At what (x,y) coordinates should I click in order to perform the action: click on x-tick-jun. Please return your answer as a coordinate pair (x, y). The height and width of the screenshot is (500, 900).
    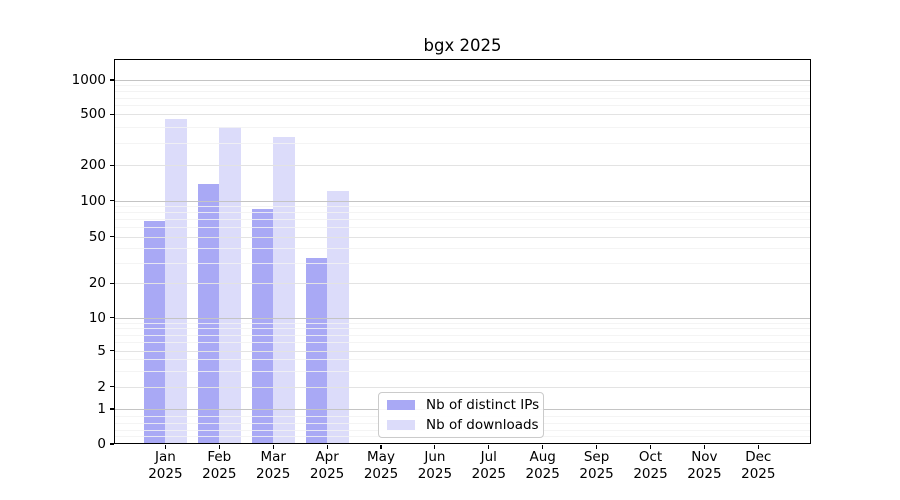
    Looking at the image, I should click on (435, 447).